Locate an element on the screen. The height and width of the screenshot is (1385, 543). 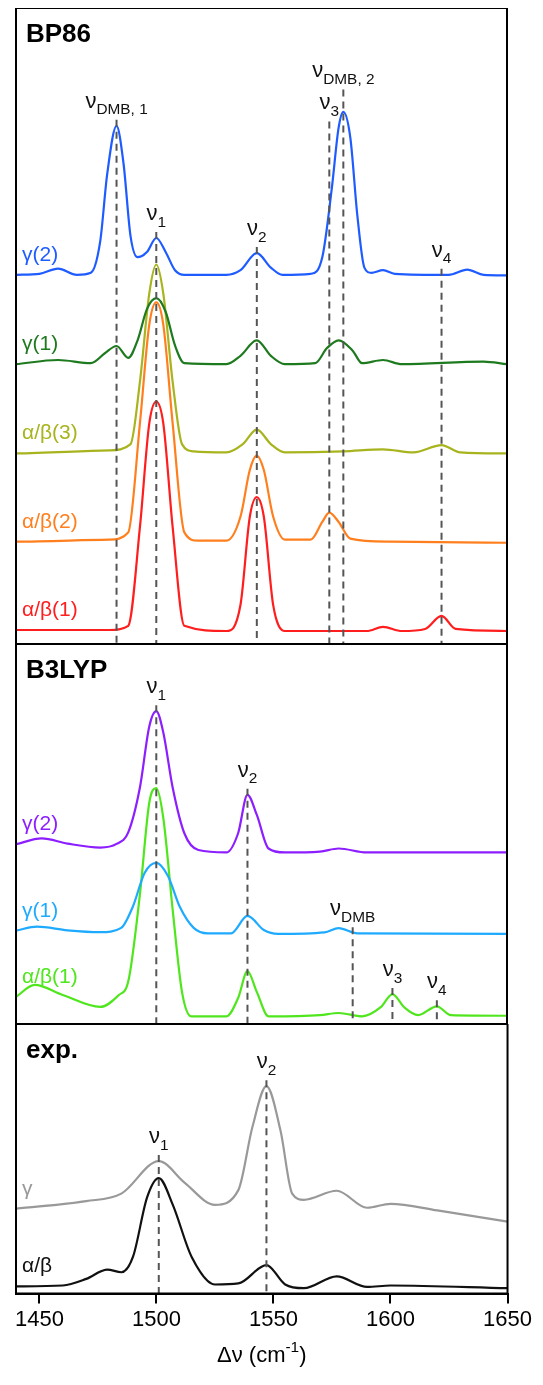
x-tick-label: 1600 is located at coordinates (390, 1318).